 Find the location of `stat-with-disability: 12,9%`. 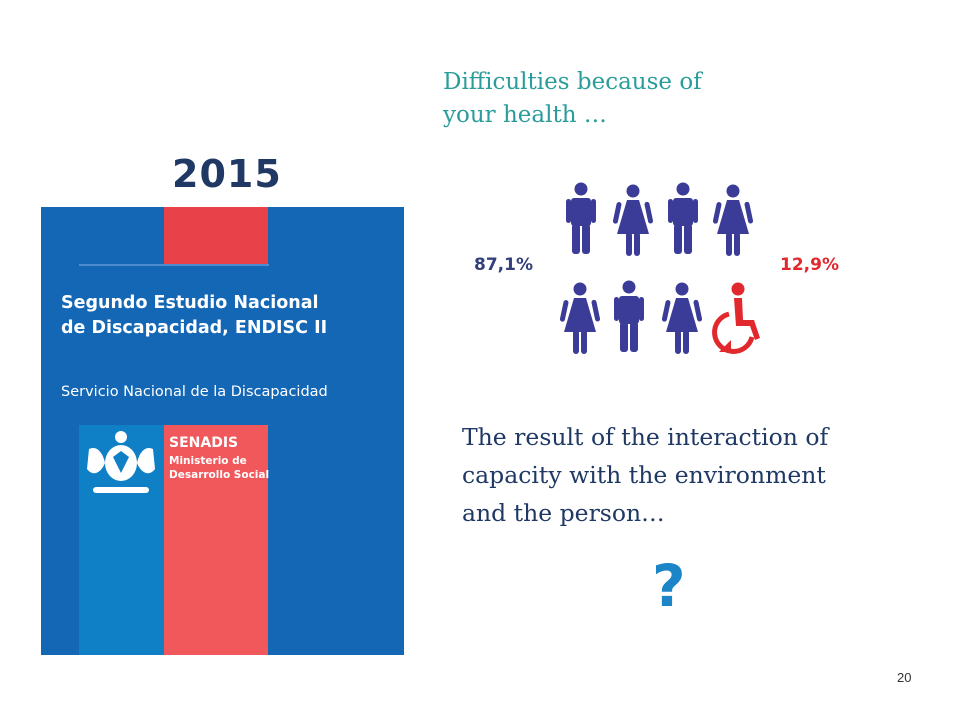

stat-with-disability: 12,9% is located at coordinates (809, 265).